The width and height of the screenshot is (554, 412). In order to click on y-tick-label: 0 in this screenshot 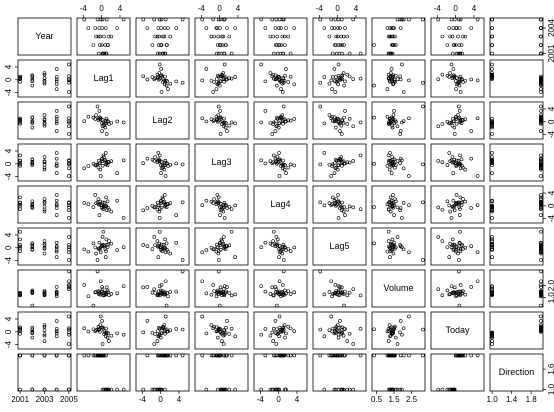, I will do `click(550, 121)`.